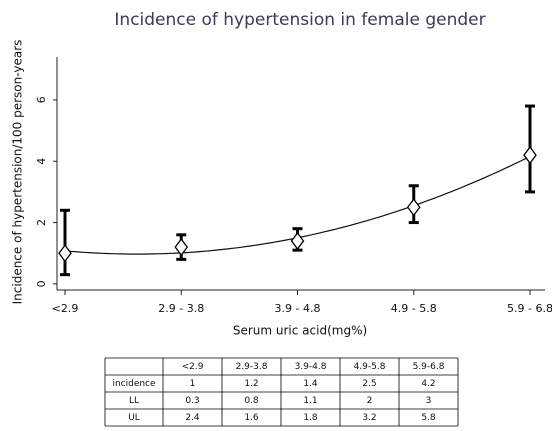 This screenshot has height=431, width=552. I want to click on table-cell: 1.1, so click(310, 401).